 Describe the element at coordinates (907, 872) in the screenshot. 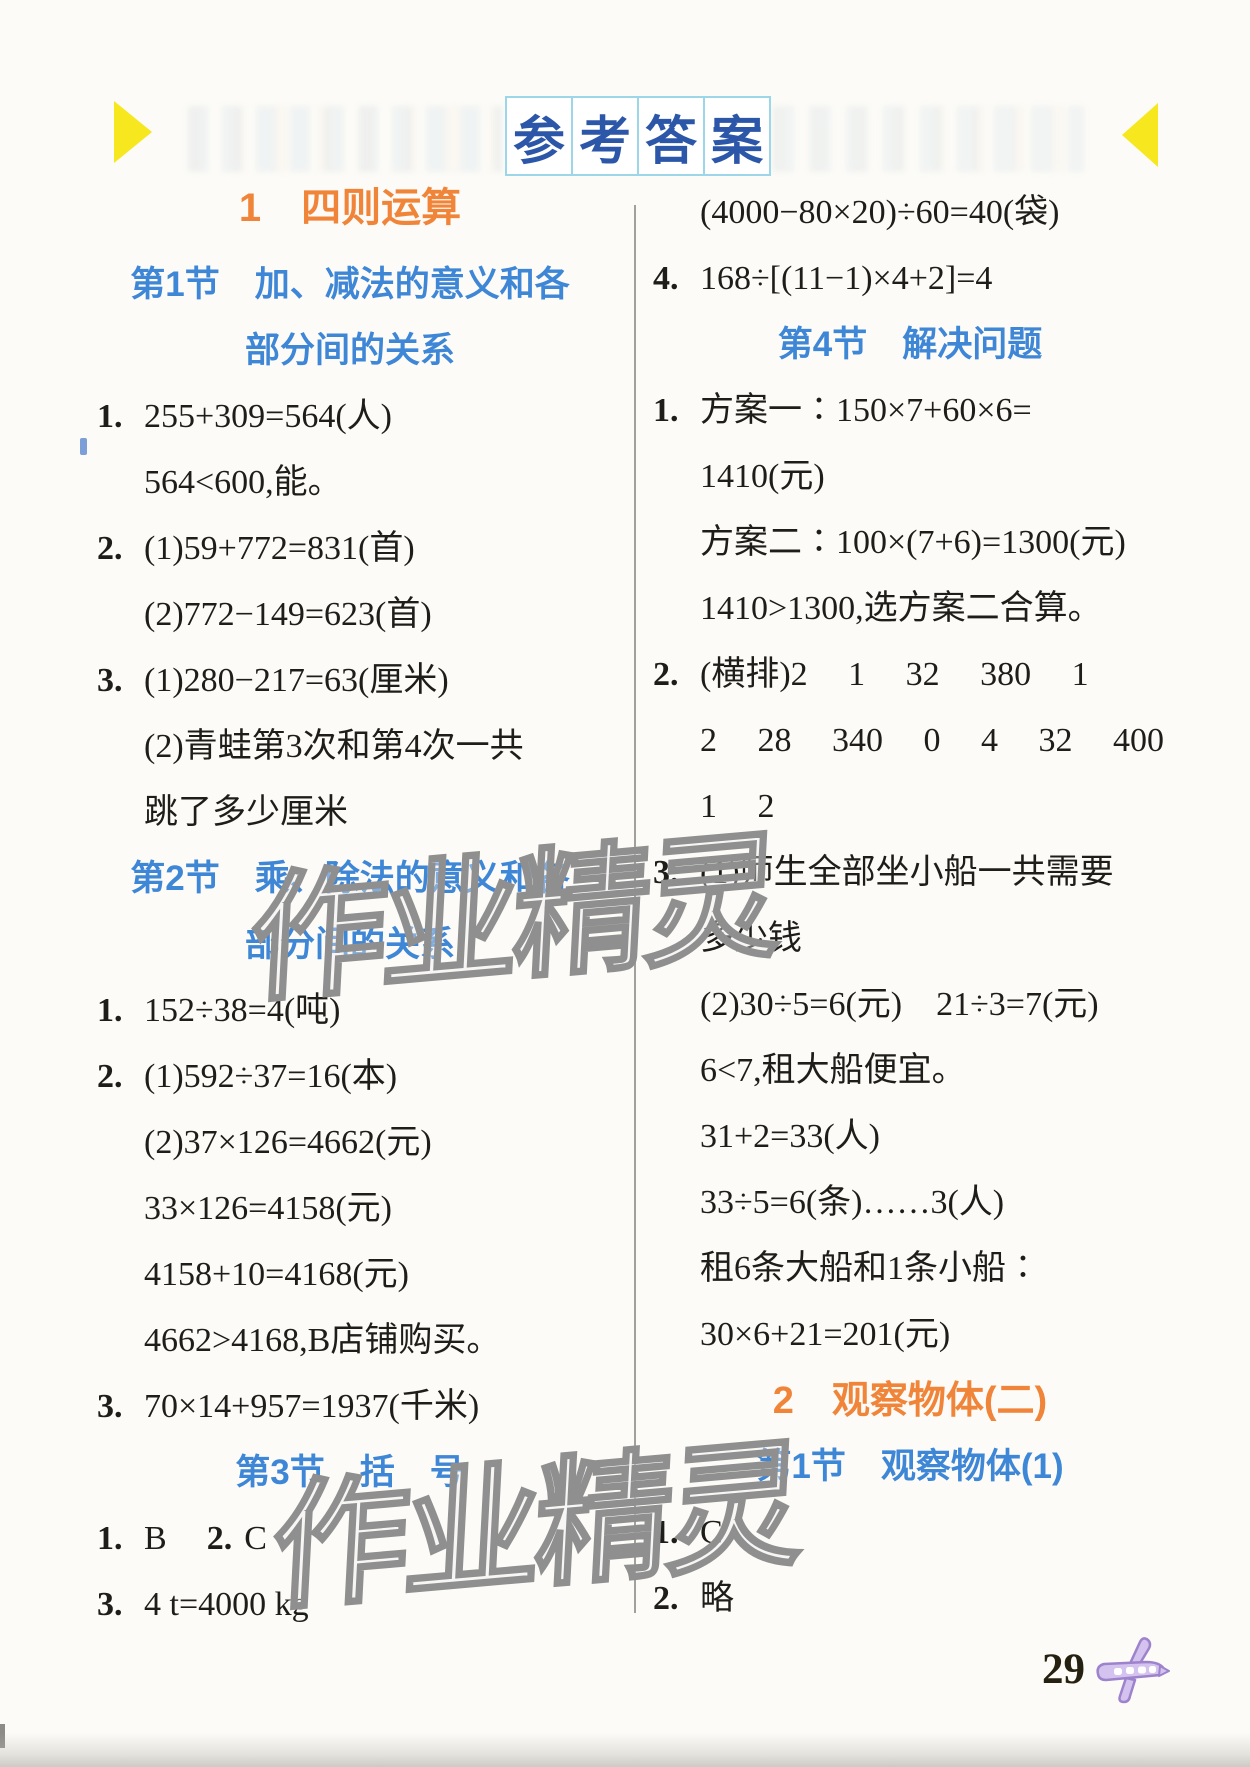

I see `answer-text: (1)师生全部坐小船一共需要` at that location.